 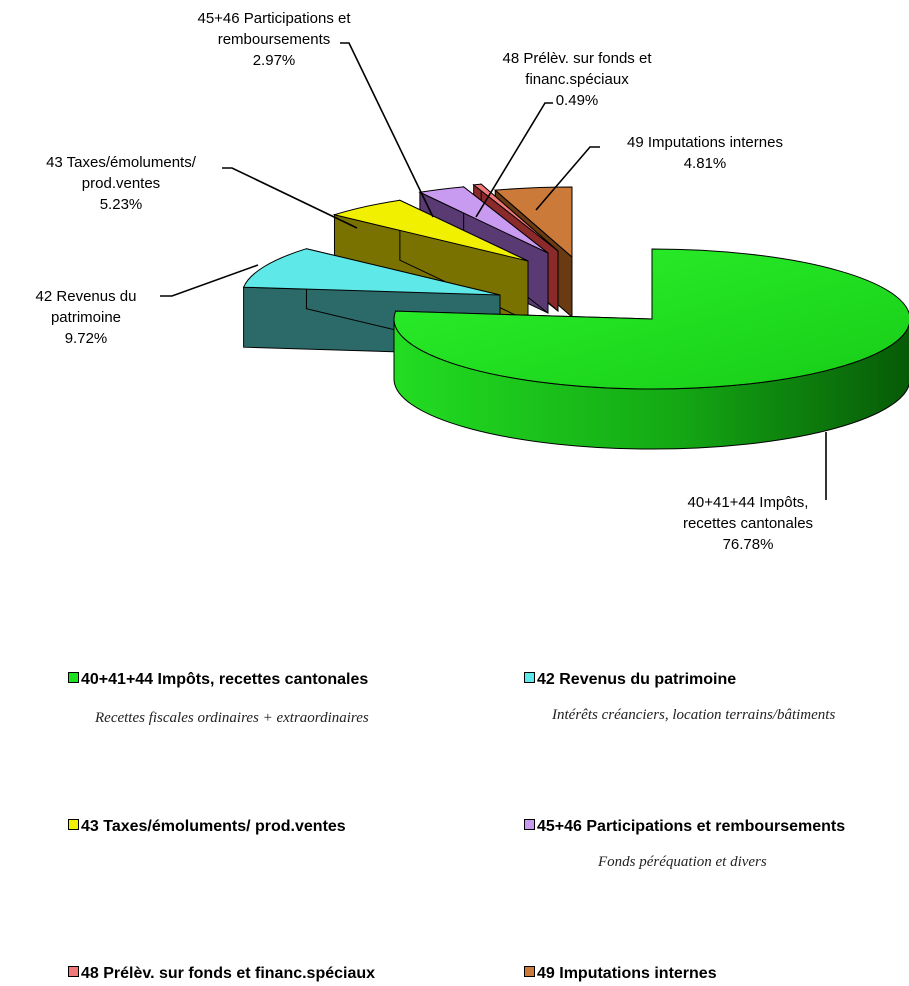 I want to click on pie-slice, so click(x=651, y=349).